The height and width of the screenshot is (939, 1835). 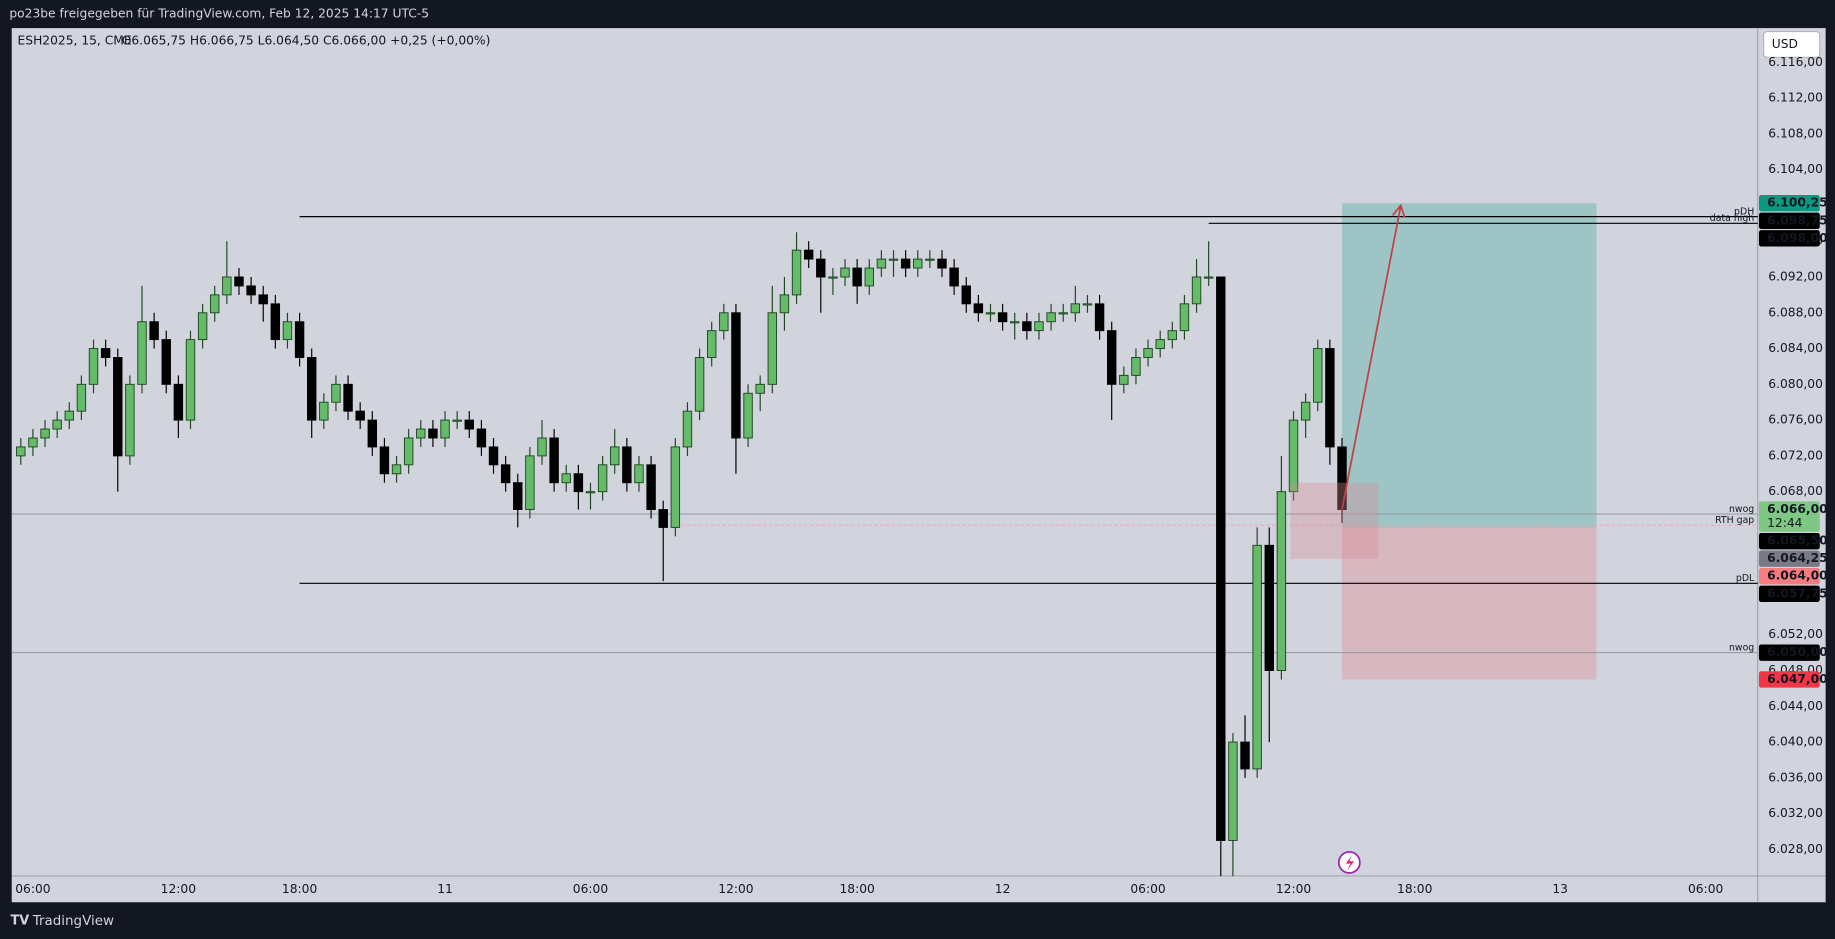 I want to click on y-tick-label: 6.028,00, so click(x=1795, y=849).